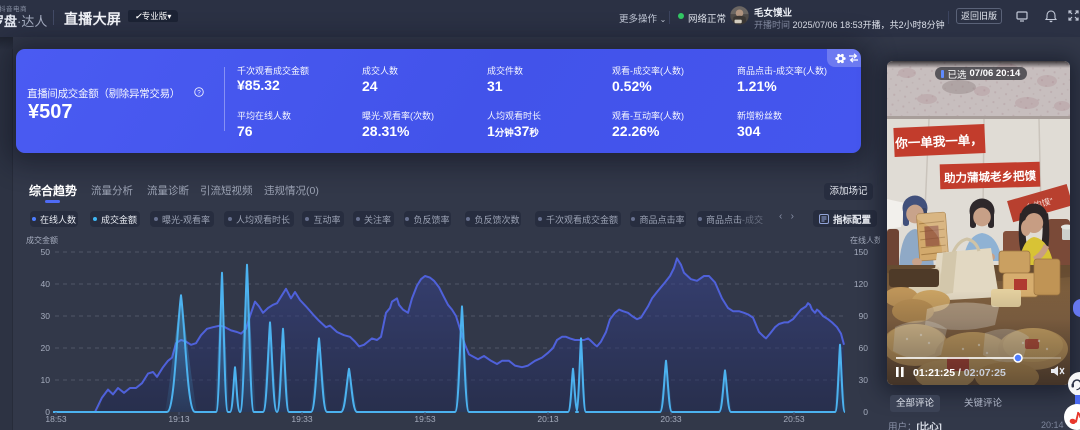  I want to click on svg-text: 10, so click(46, 380).